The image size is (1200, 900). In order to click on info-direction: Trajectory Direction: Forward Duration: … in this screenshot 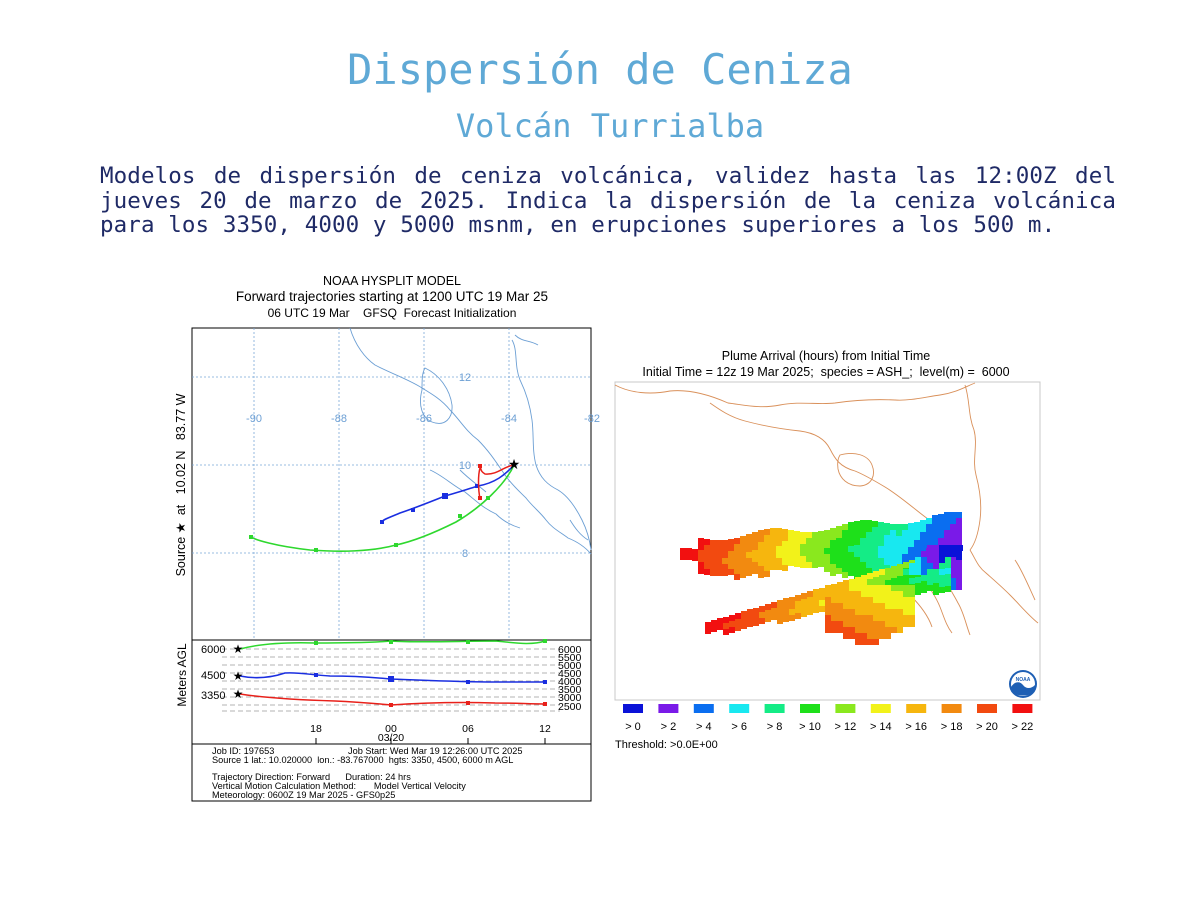, I will do `click(311, 777)`.